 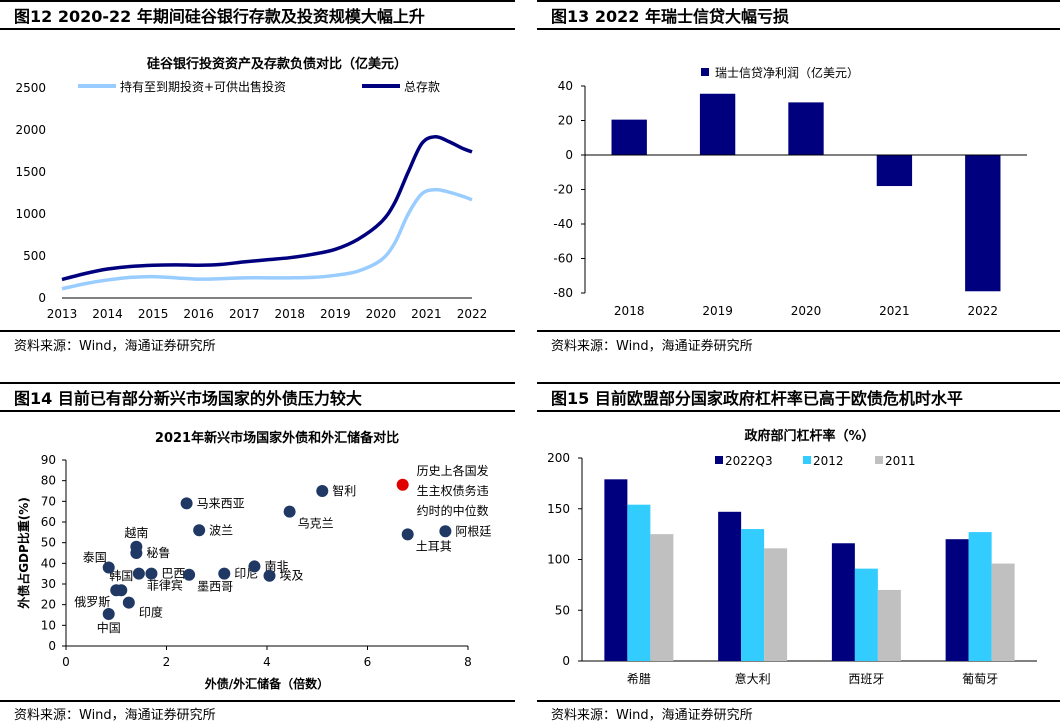 What do you see at coordinates (198, 314) in the screenshot?
I see `x-tick-label: 2016` at bounding box center [198, 314].